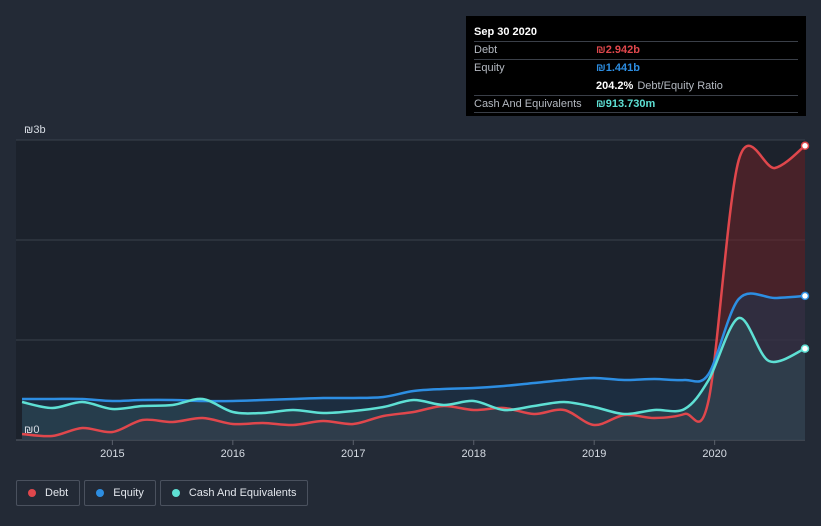 This screenshot has height=526, width=821. I want to click on tooltip-row-debt: Debt ₪2.942b, so click(636, 49).